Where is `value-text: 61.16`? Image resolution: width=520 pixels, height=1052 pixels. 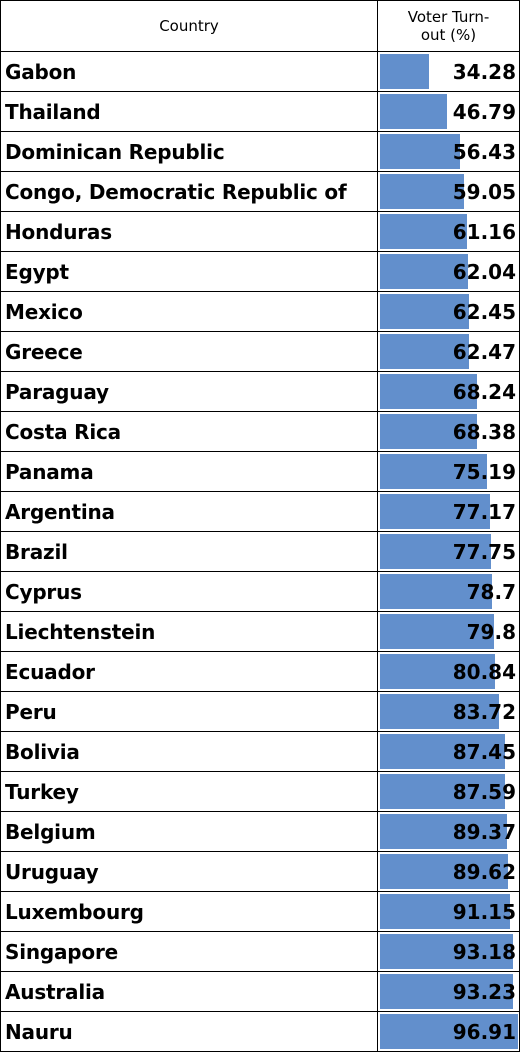
value-text: 61.16 is located at coordinates (484, 231).